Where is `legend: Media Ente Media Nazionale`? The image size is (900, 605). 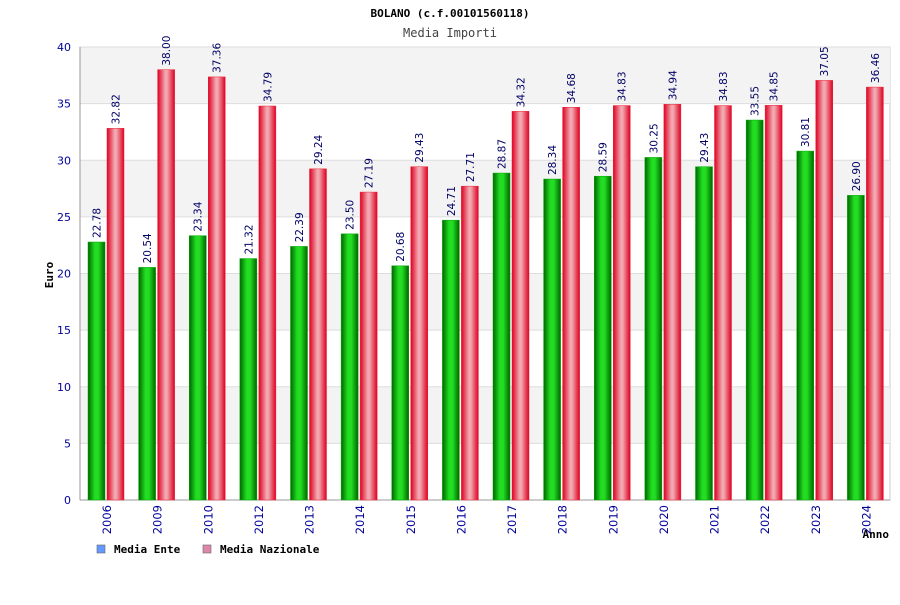
legend: Media Ente Media Nazionale is located at coordinates (208, 549).